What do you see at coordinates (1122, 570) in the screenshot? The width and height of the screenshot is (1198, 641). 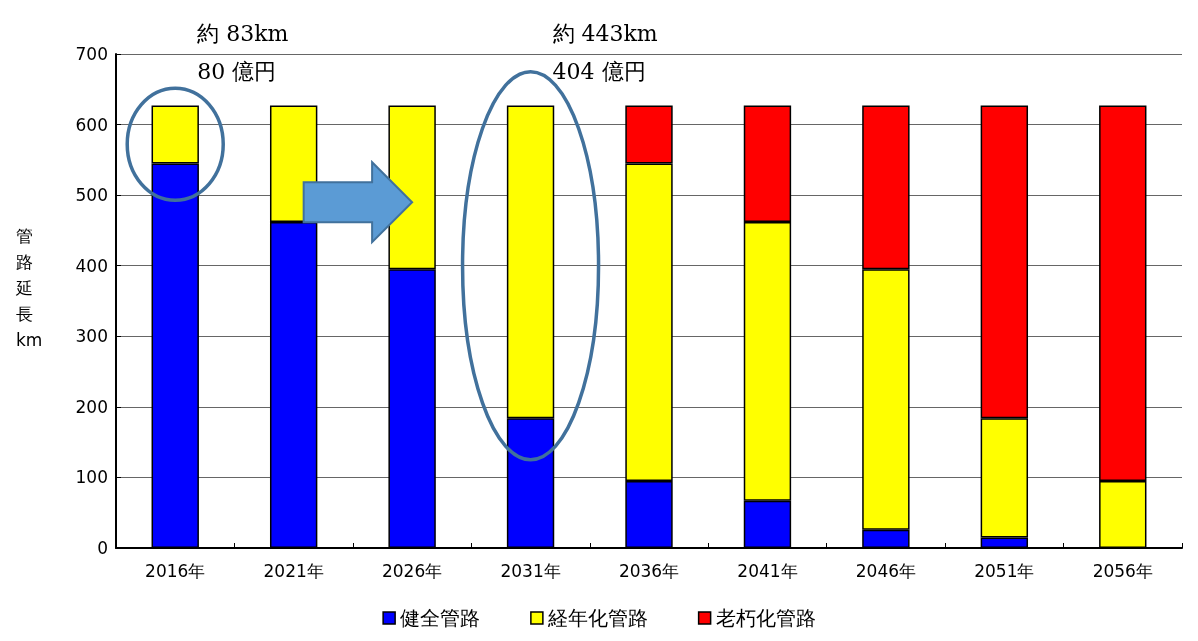 I see `x-tick-label: 2056年` at bounding box center [1122, 570].